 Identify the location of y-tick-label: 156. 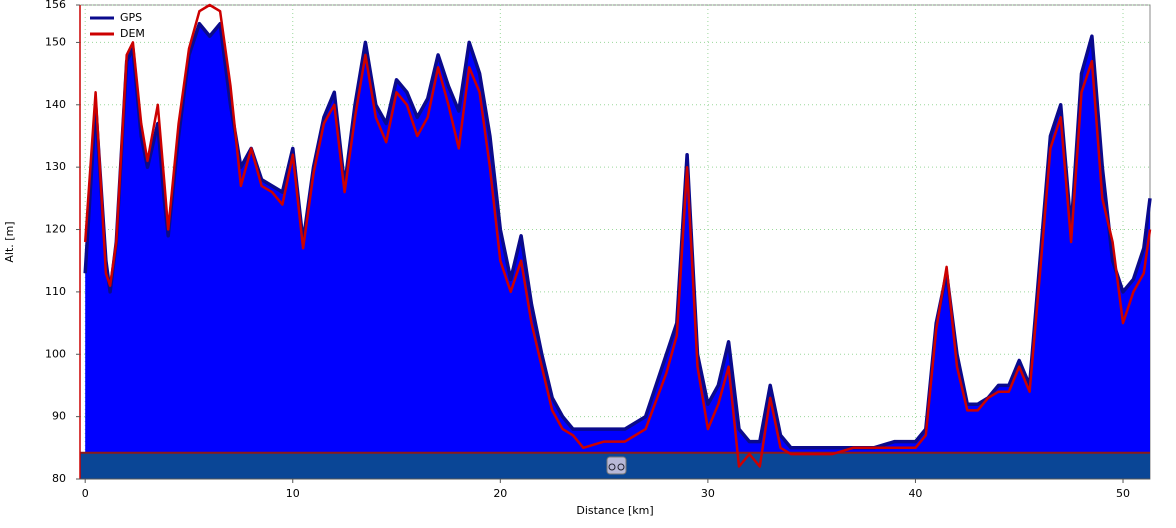
(55, 5).